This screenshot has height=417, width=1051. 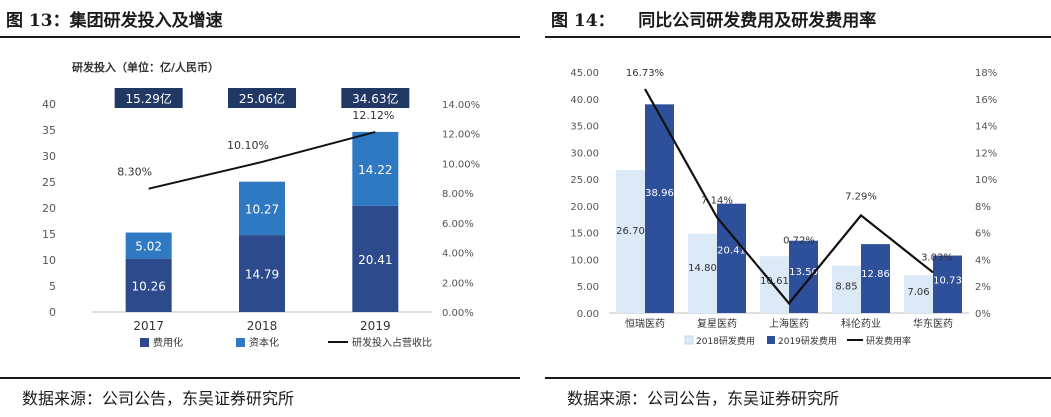 I want to click on left-legend-swatch-expensed, so click(x=144, y=342).